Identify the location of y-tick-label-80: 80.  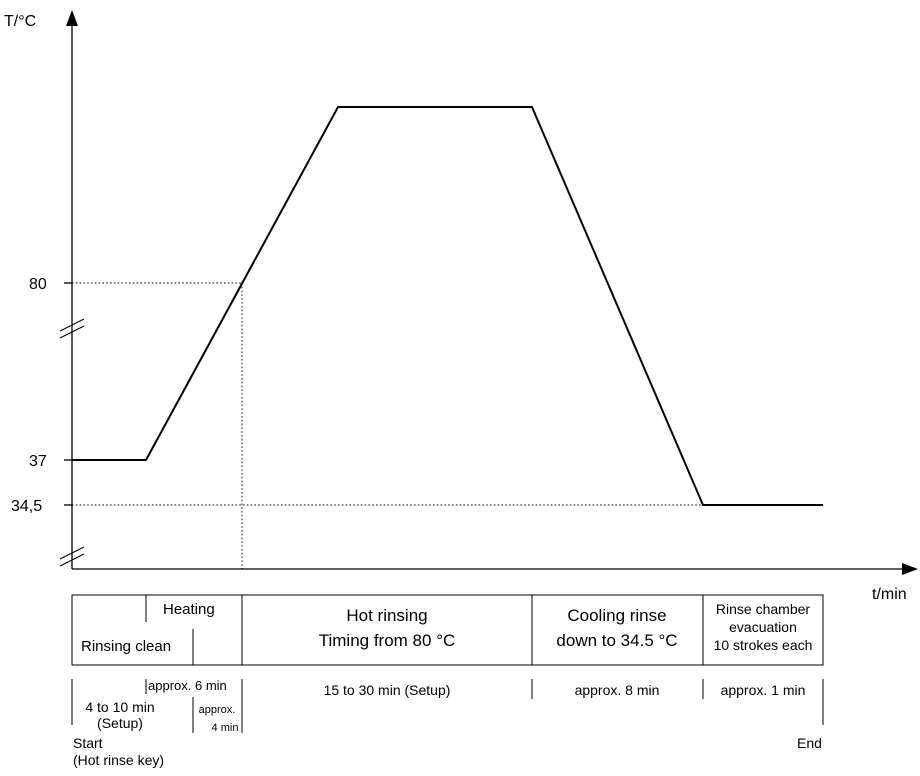
(38, 284).